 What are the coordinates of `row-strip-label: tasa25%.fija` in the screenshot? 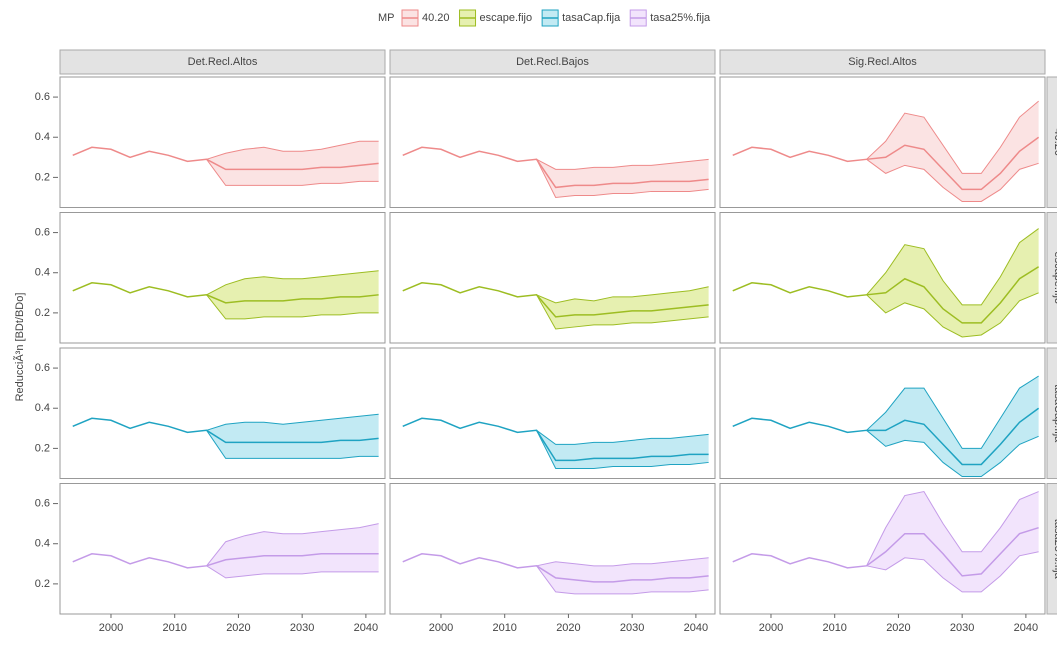 It's located at (1054, 549).